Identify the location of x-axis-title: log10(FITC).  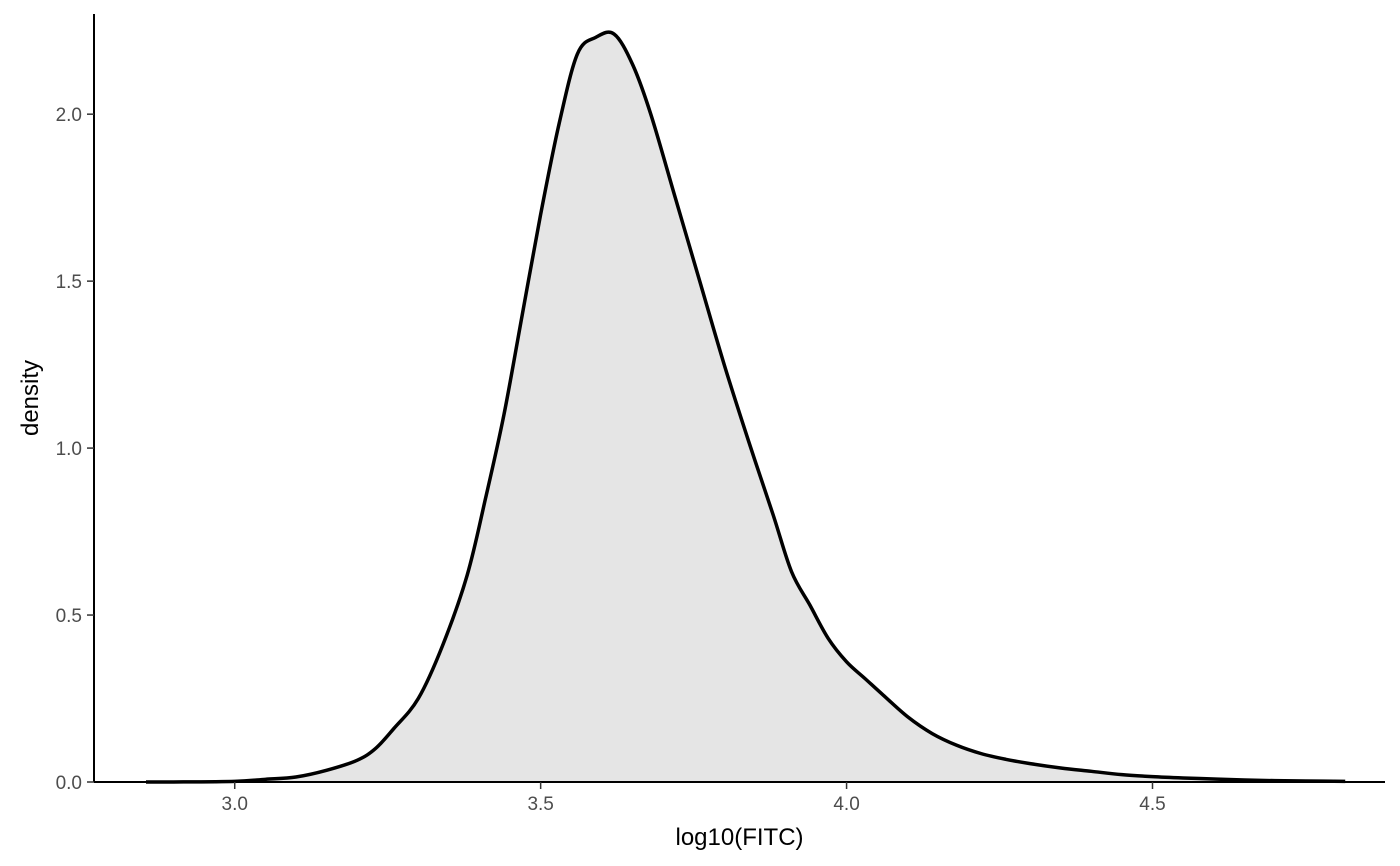
(739, 837).